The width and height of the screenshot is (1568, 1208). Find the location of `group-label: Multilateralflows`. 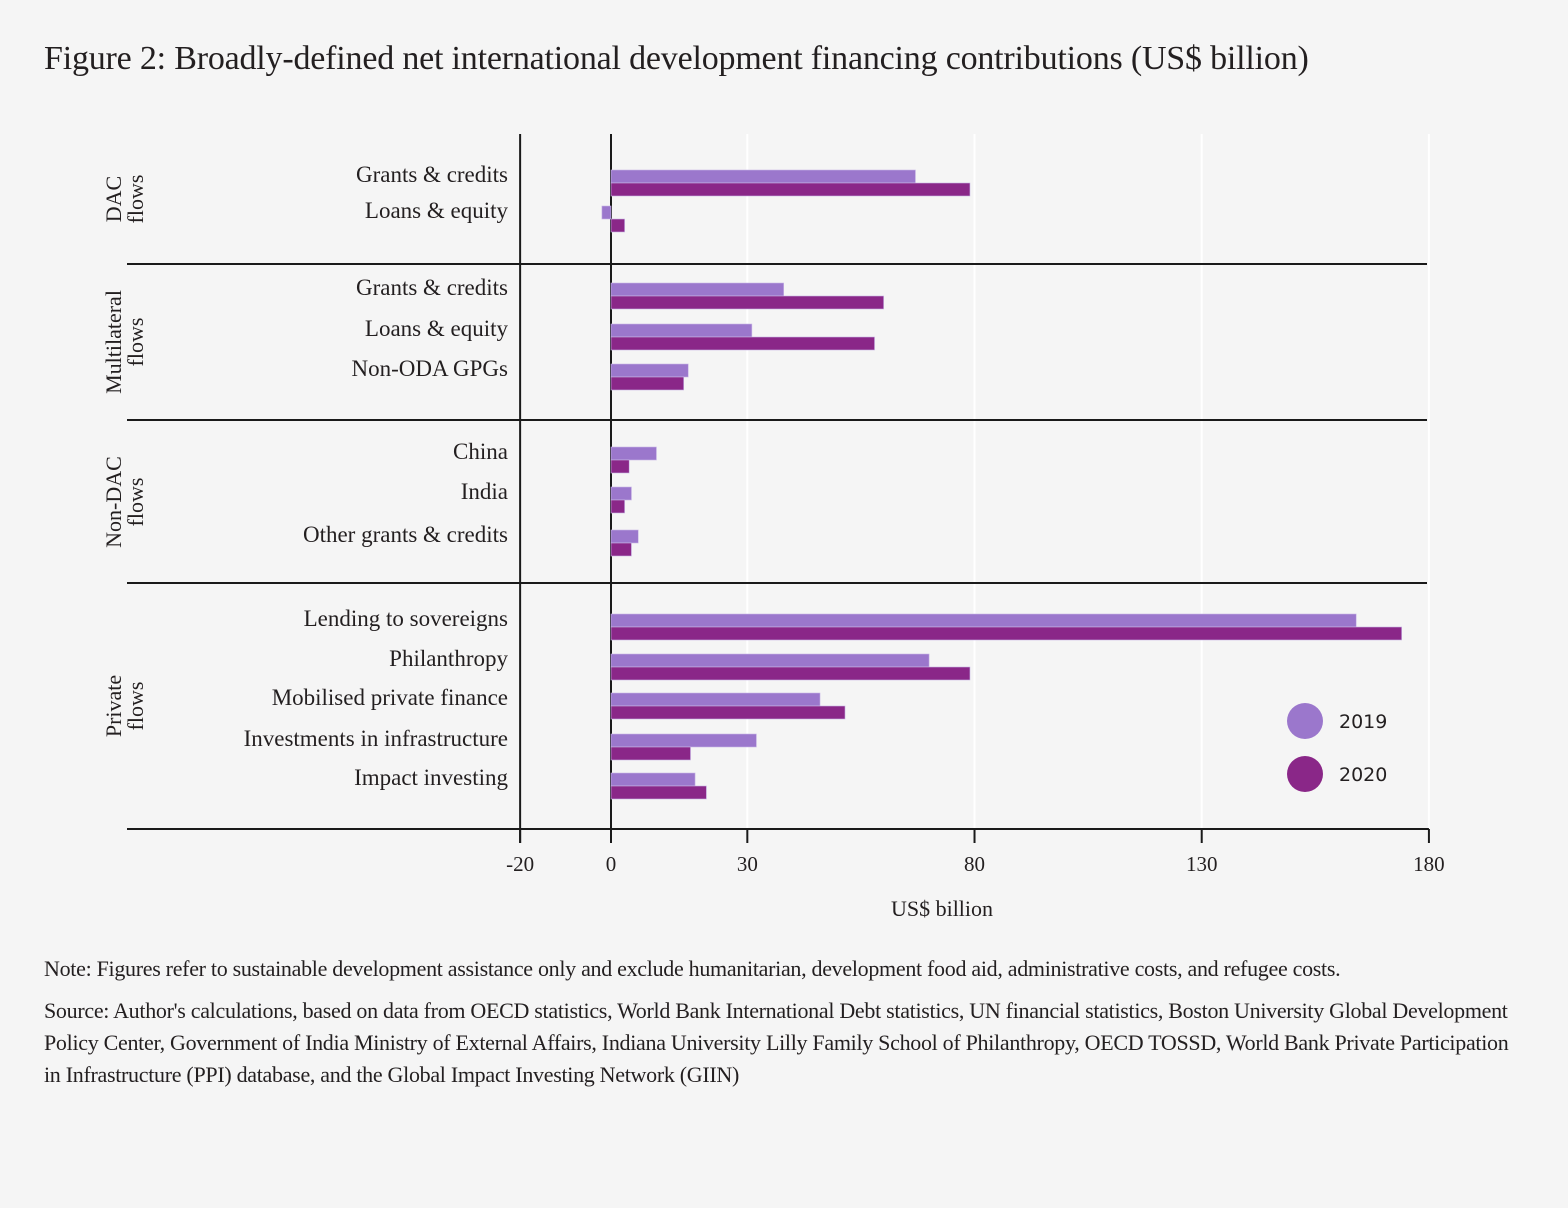

group-label: Multilateralflows is located at coordinates (124, 342).